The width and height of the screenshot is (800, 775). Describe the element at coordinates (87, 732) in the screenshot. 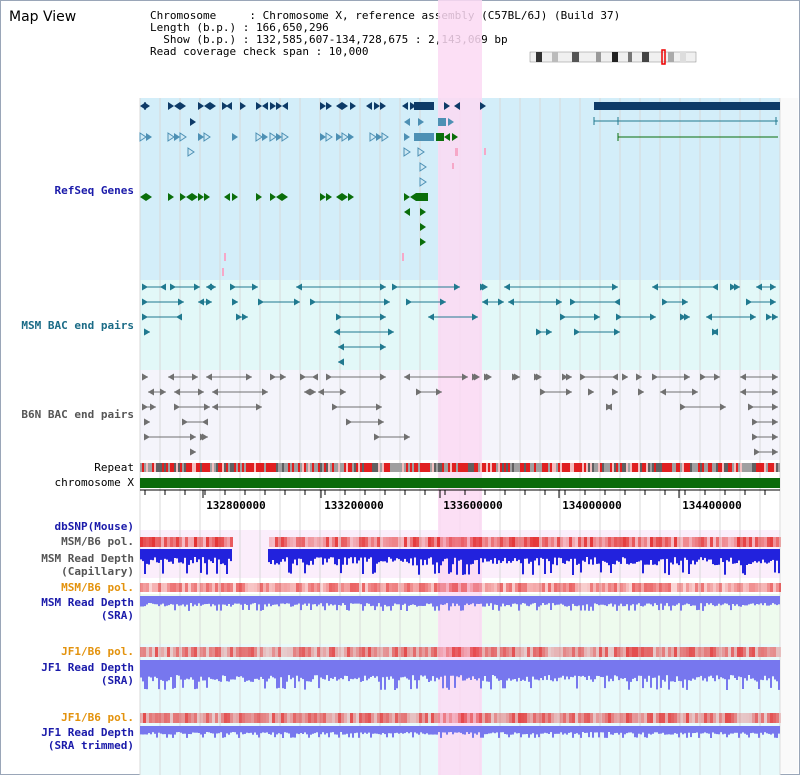

I see `track-label-jf1-trimmed: JF1 Read Depth` at that location.